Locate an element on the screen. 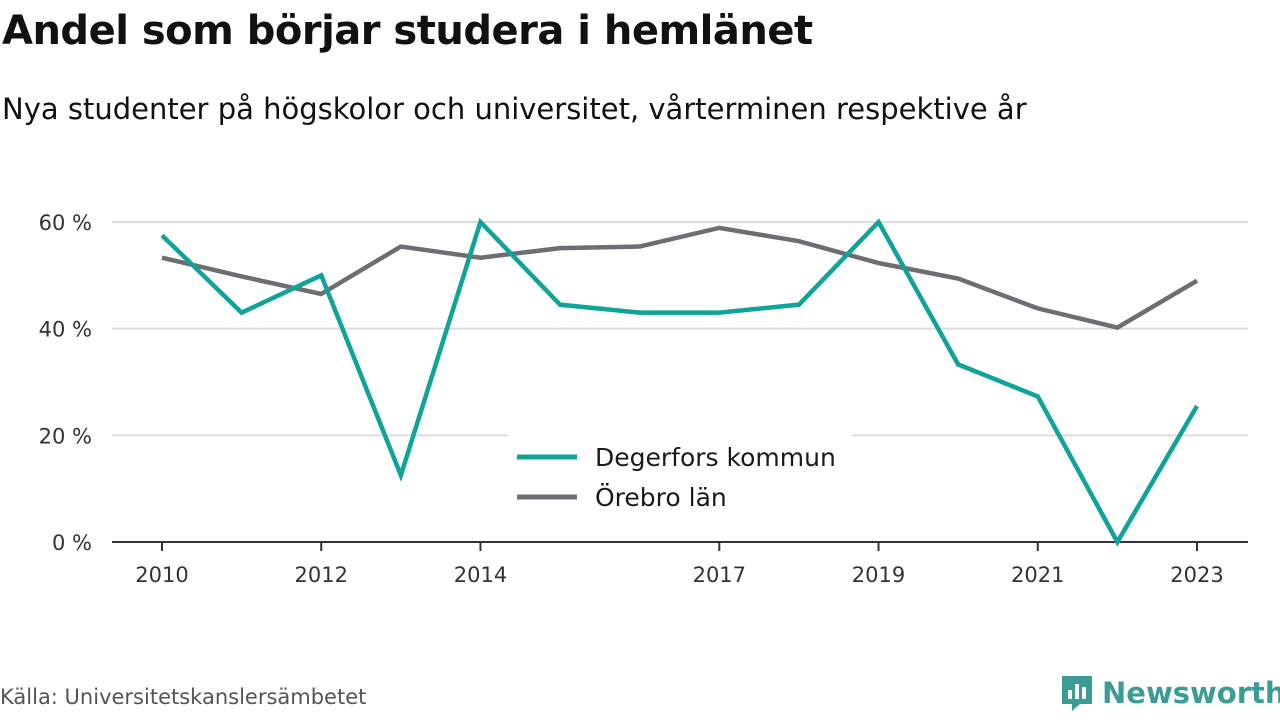 The height and width of the screenshot is (720, 1280). y-tick-label: 40 % is located at coordinates (65, 330).